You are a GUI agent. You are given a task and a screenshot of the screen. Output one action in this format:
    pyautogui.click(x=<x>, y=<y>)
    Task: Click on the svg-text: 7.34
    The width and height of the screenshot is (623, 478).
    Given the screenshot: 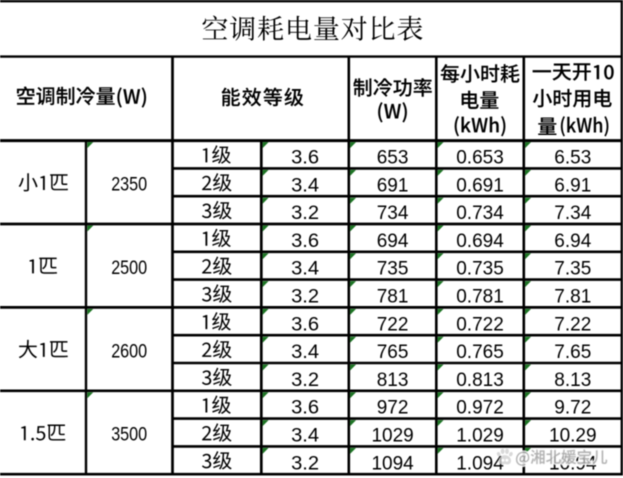 What is the action you would take?
    pyautogui.click(x=572, y=213)
    